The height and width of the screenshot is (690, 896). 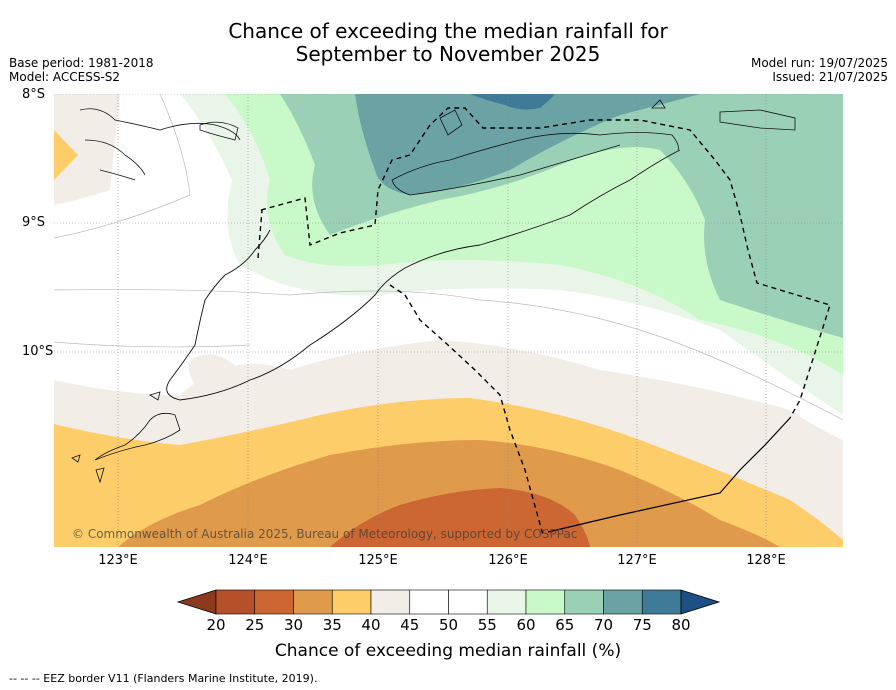 What do you see at coordinates (448, 625) in the screenshot?
I see `colorbar-tick-label: 50` at bounding box center [448, 625].